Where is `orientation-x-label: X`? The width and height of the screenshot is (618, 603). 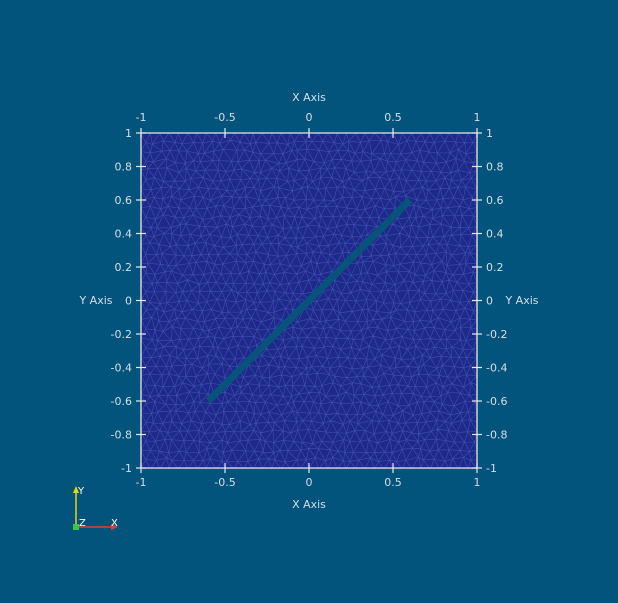
orientation-x-label: X is located at coordinates (114, 523).